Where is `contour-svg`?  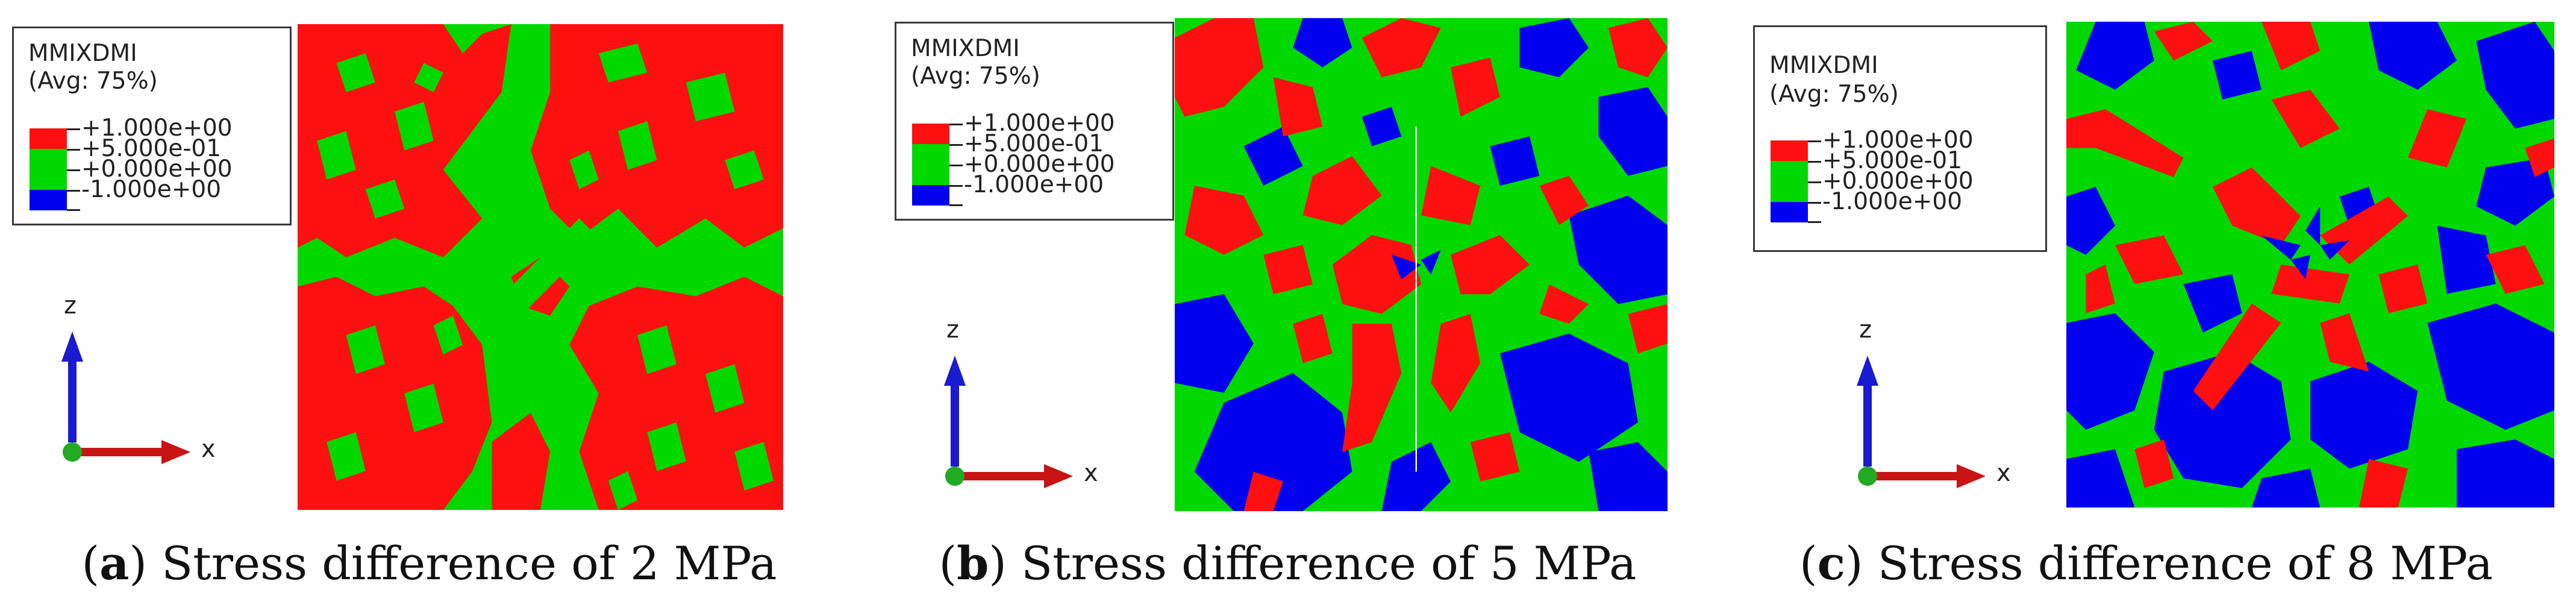 contour-svg is located at coordinates (541, 267).